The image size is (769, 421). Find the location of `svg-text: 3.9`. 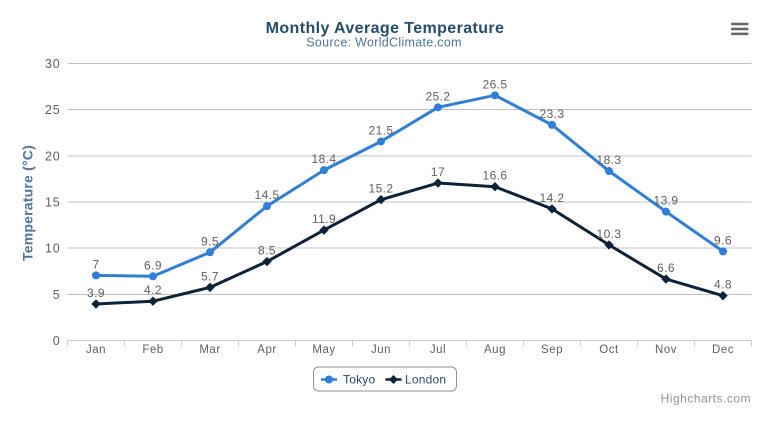

svg-text: 3.9 is located at coordinates (96, 293).